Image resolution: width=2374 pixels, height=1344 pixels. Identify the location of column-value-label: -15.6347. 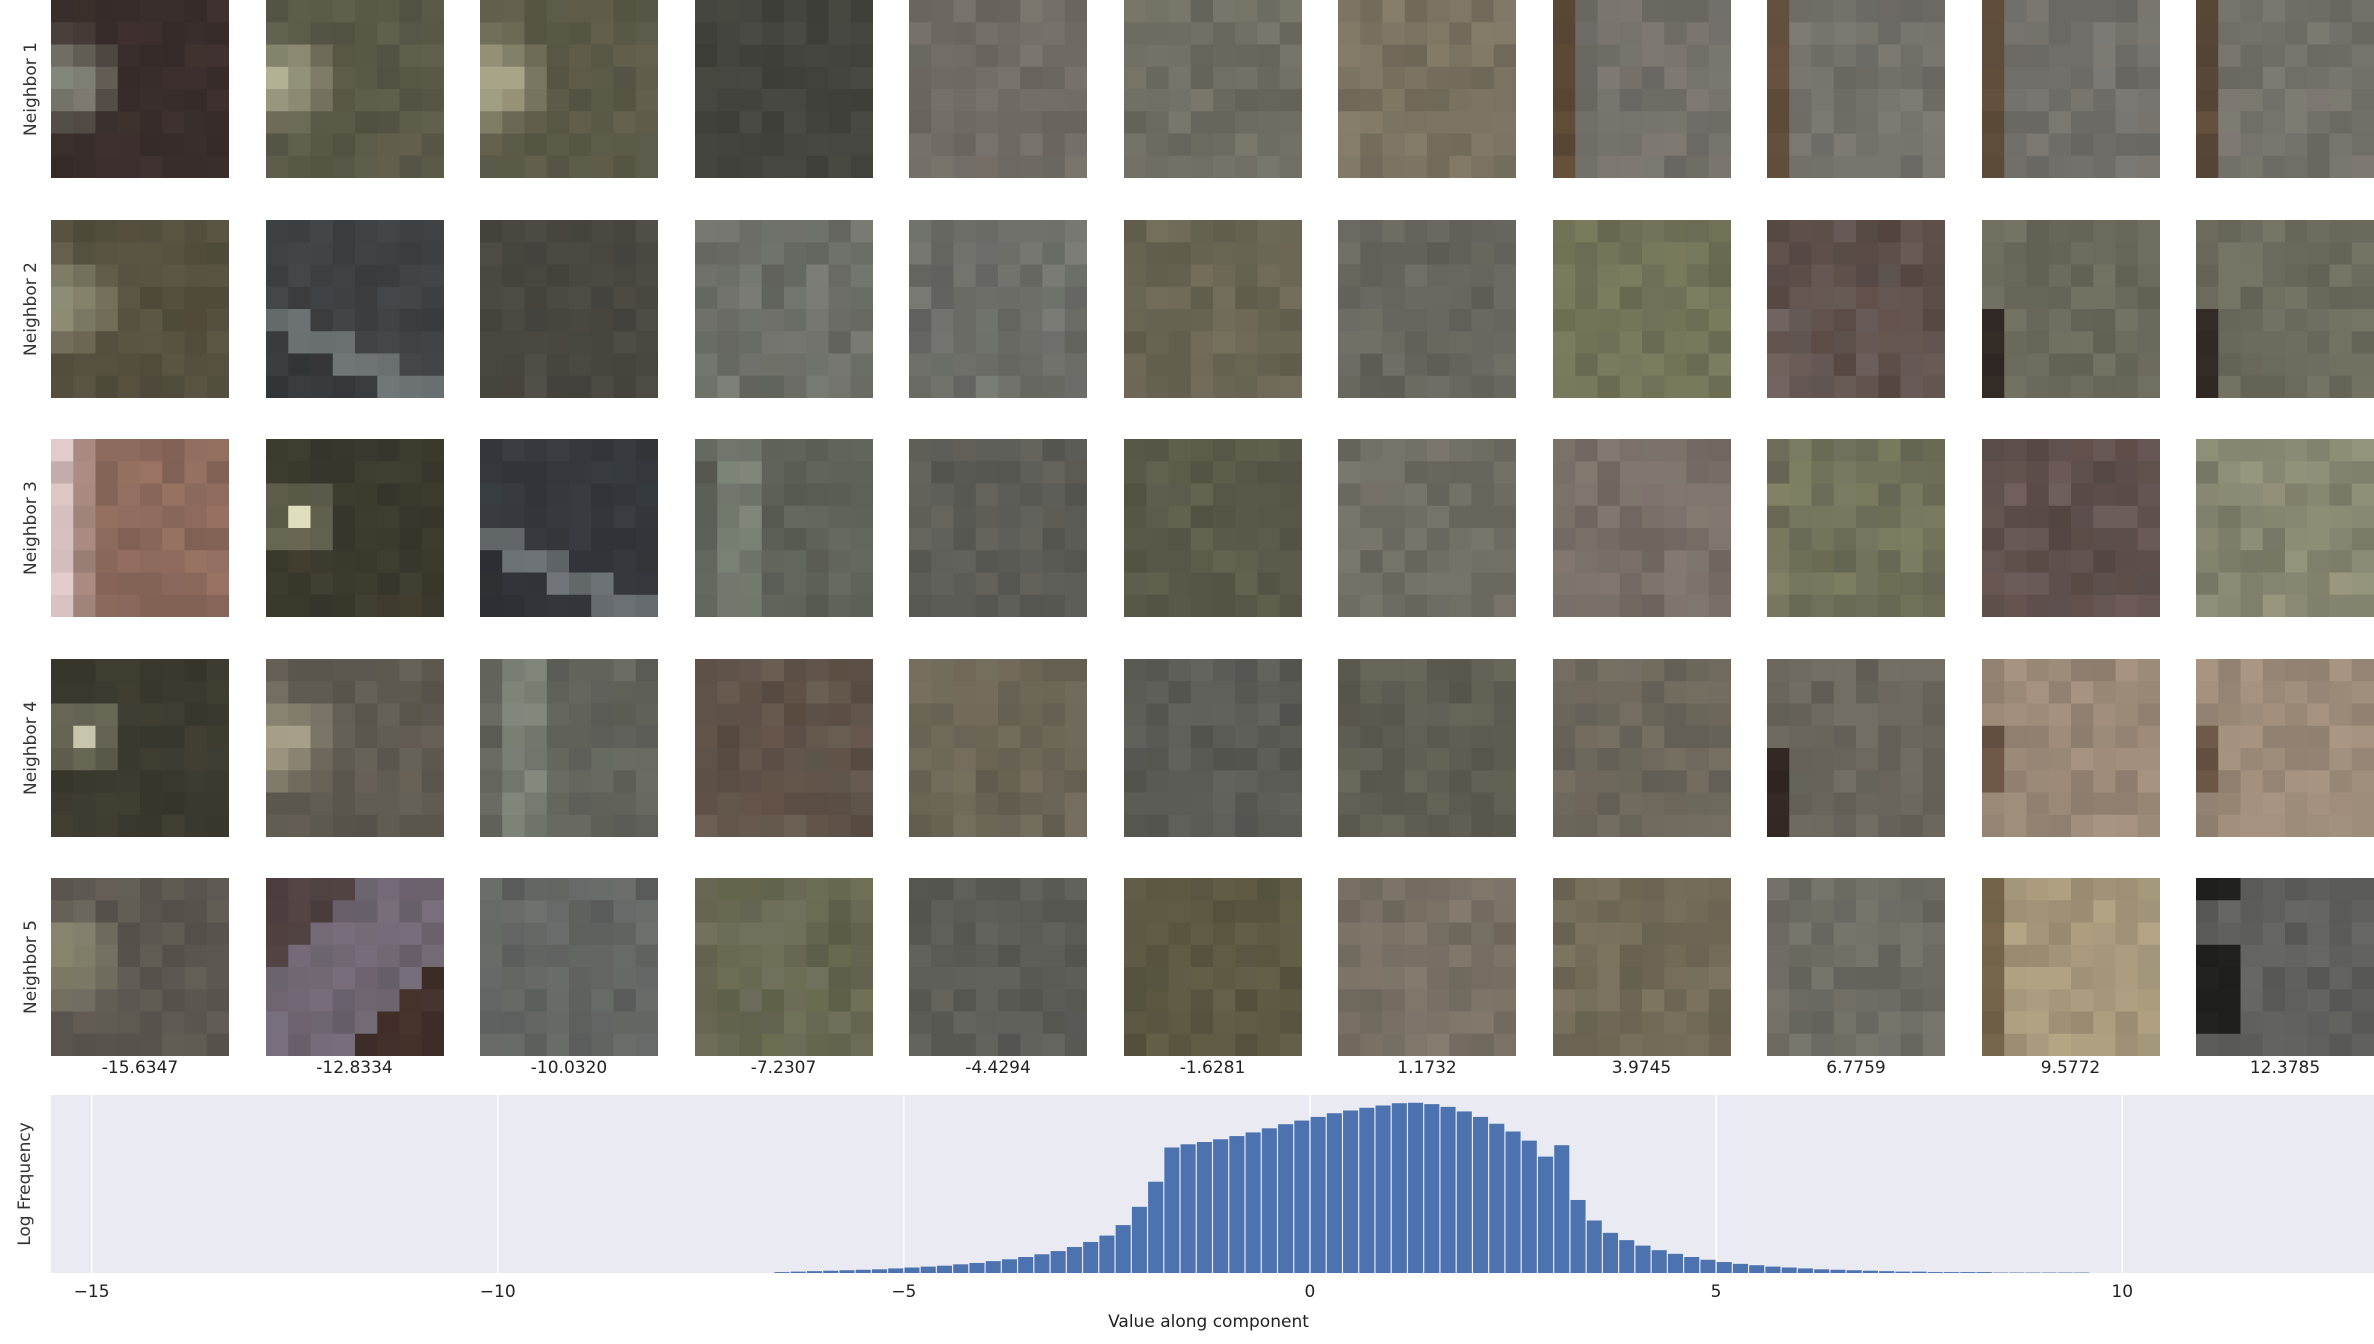
(140, 1068).